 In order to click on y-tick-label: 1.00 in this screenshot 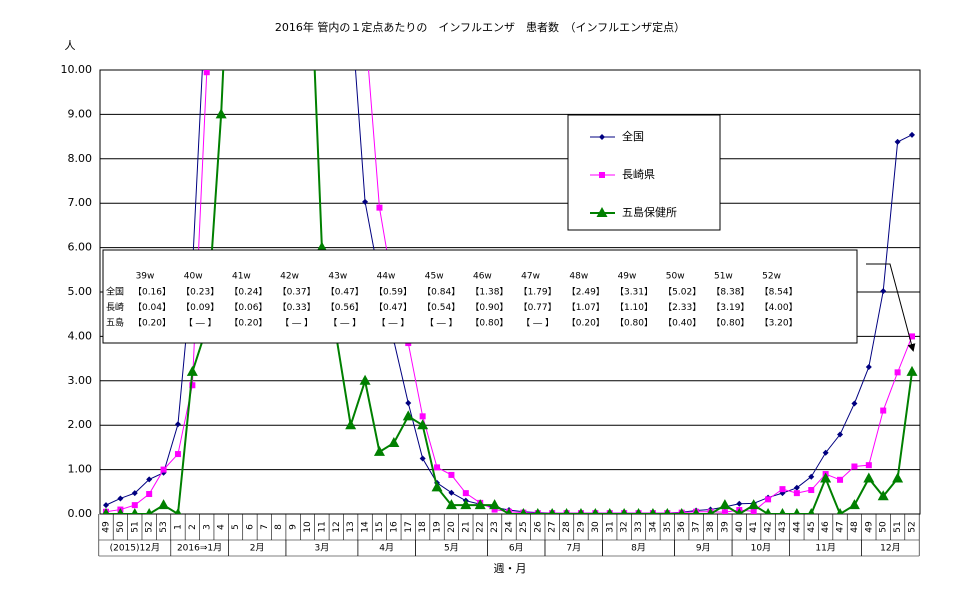, I will do `click(80, 469)`.